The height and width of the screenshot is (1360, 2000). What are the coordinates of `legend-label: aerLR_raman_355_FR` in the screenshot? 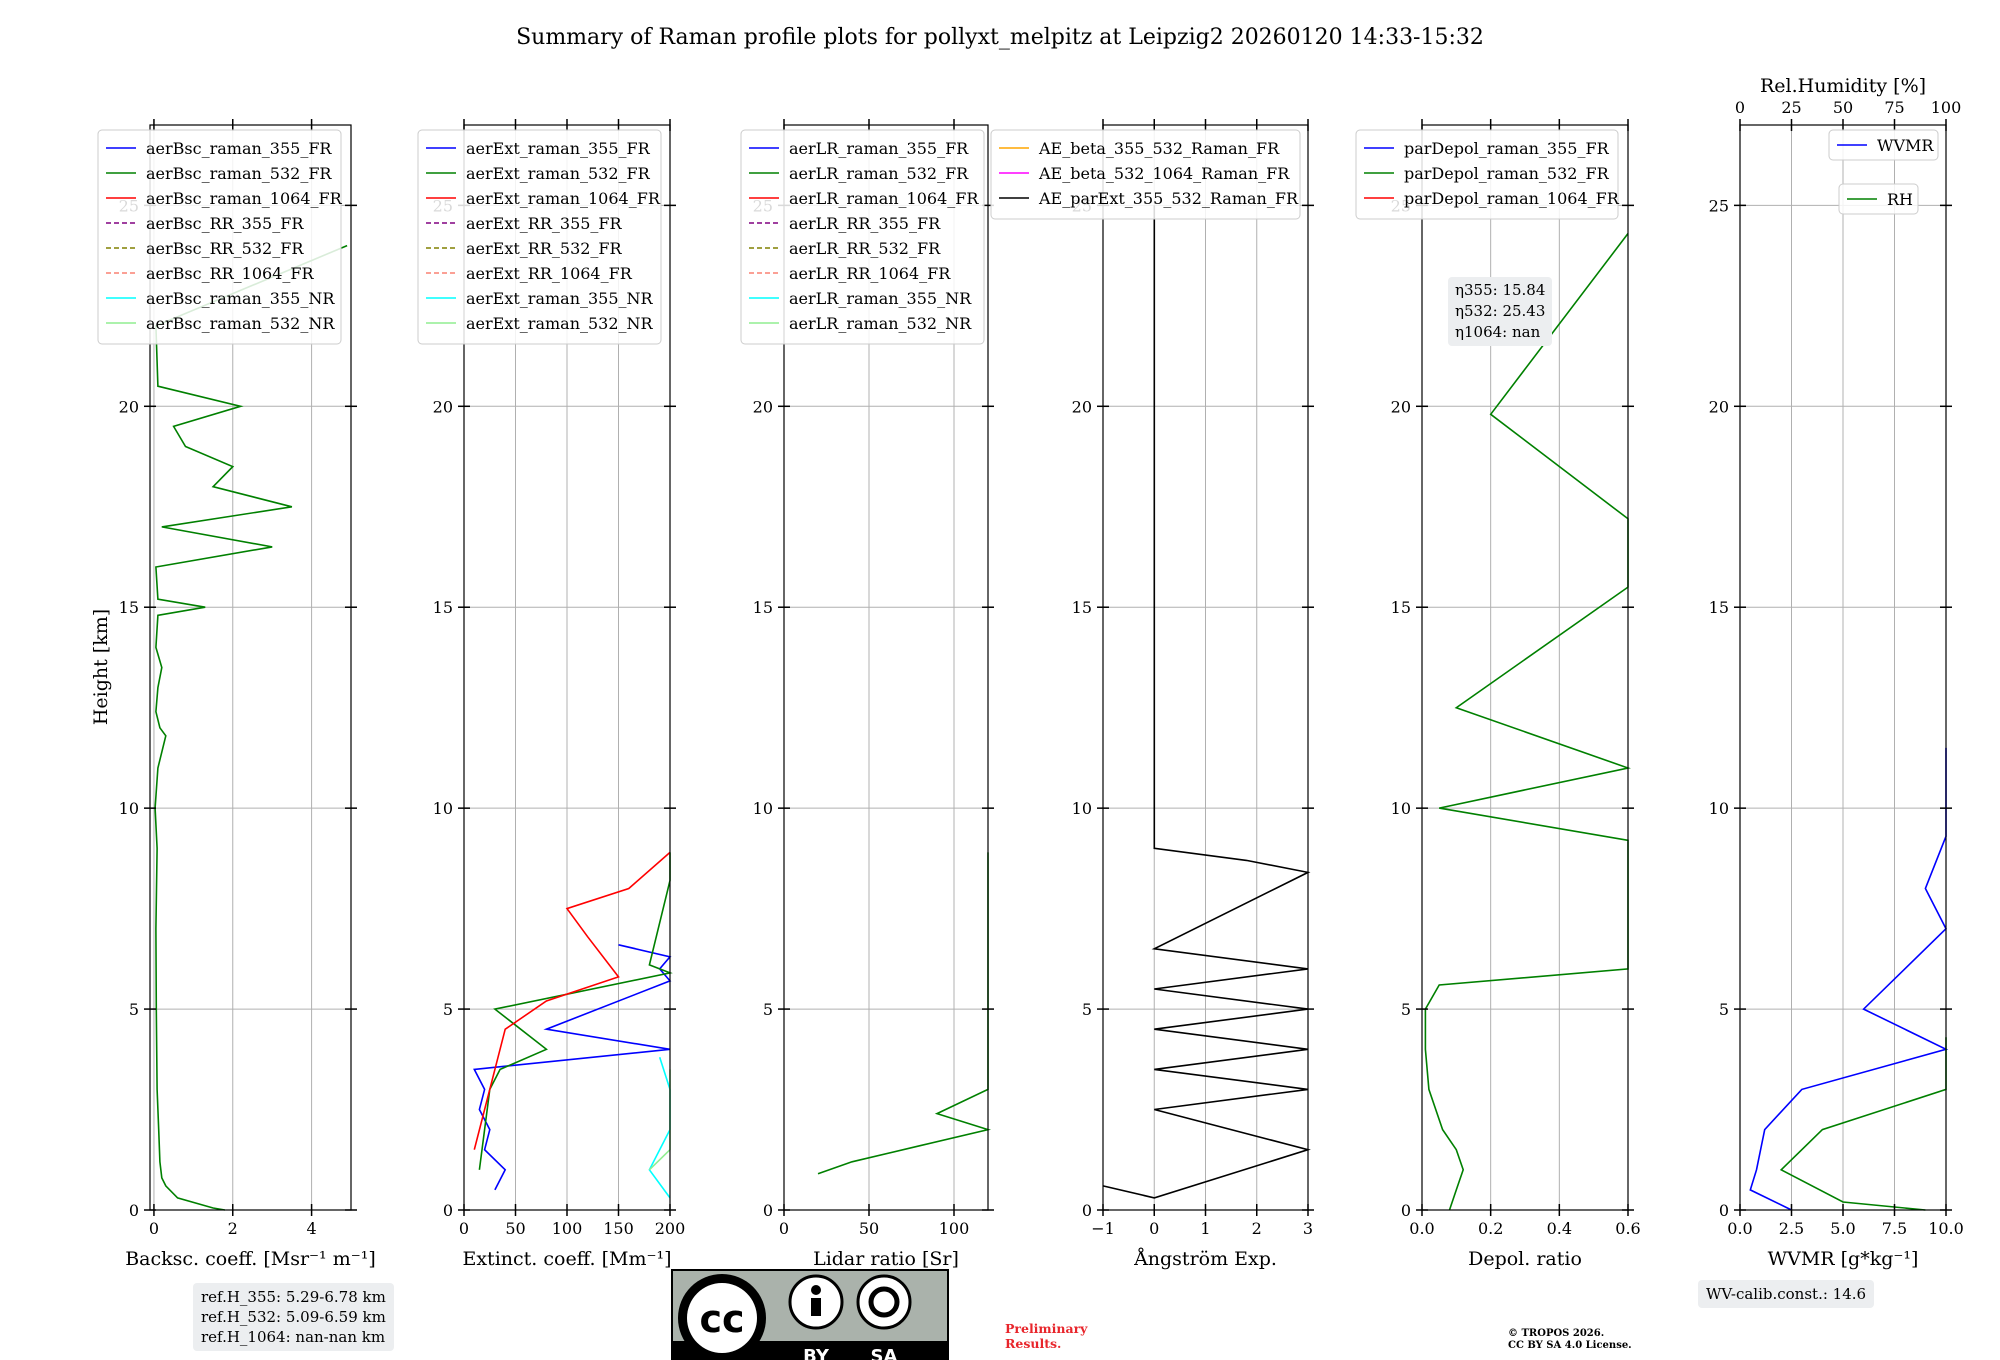 It's located at (879, 148).